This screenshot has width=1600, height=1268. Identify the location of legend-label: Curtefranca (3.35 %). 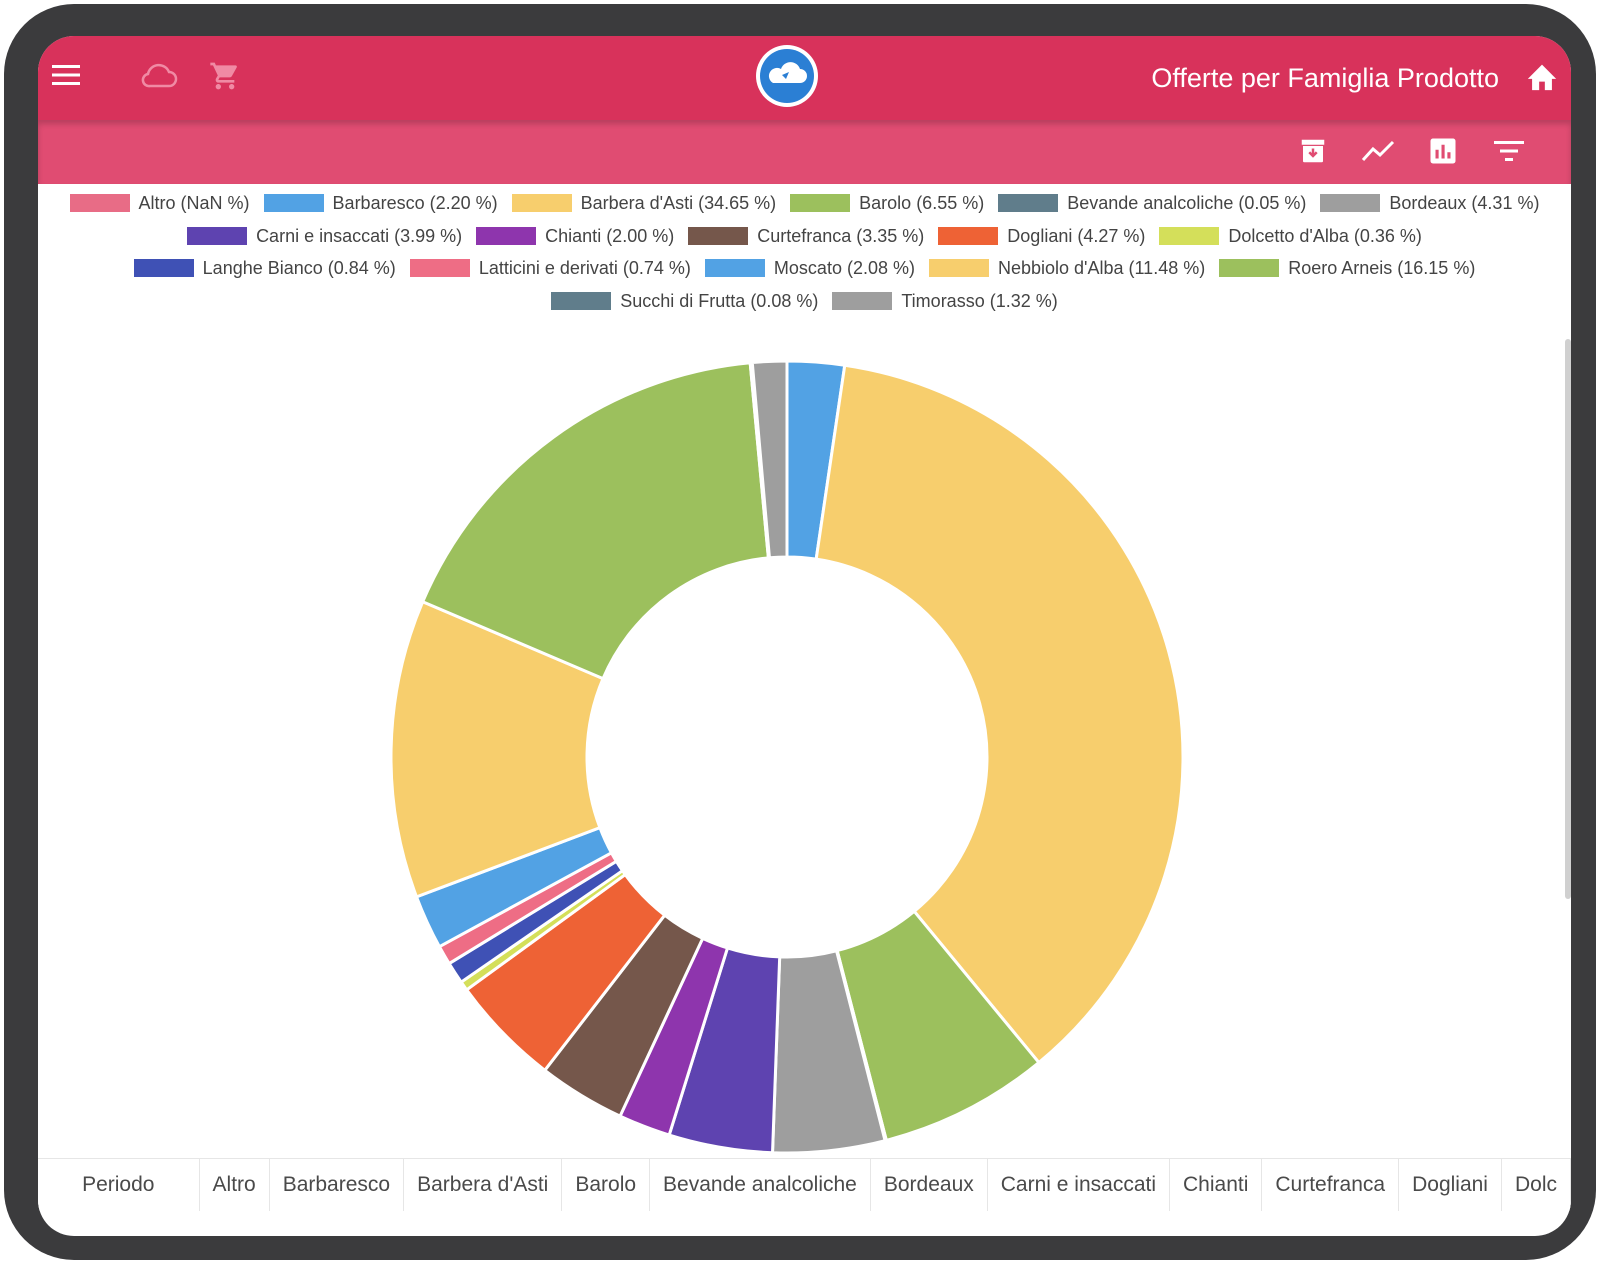
(841, 235).